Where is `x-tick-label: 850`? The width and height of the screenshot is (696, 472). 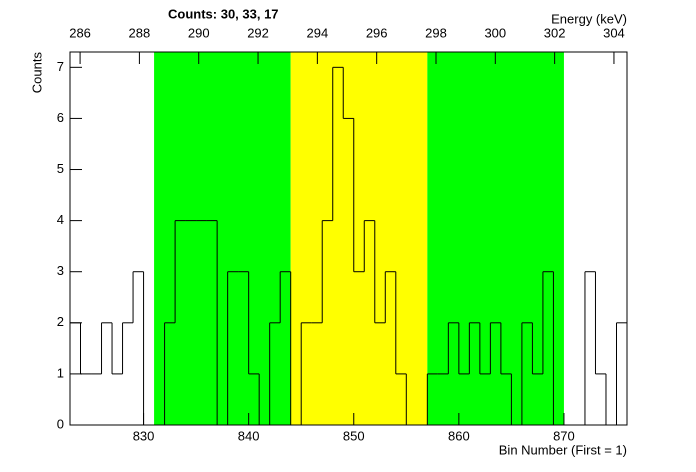 x-tick-label: 850 is located at coordinates (354, 435).